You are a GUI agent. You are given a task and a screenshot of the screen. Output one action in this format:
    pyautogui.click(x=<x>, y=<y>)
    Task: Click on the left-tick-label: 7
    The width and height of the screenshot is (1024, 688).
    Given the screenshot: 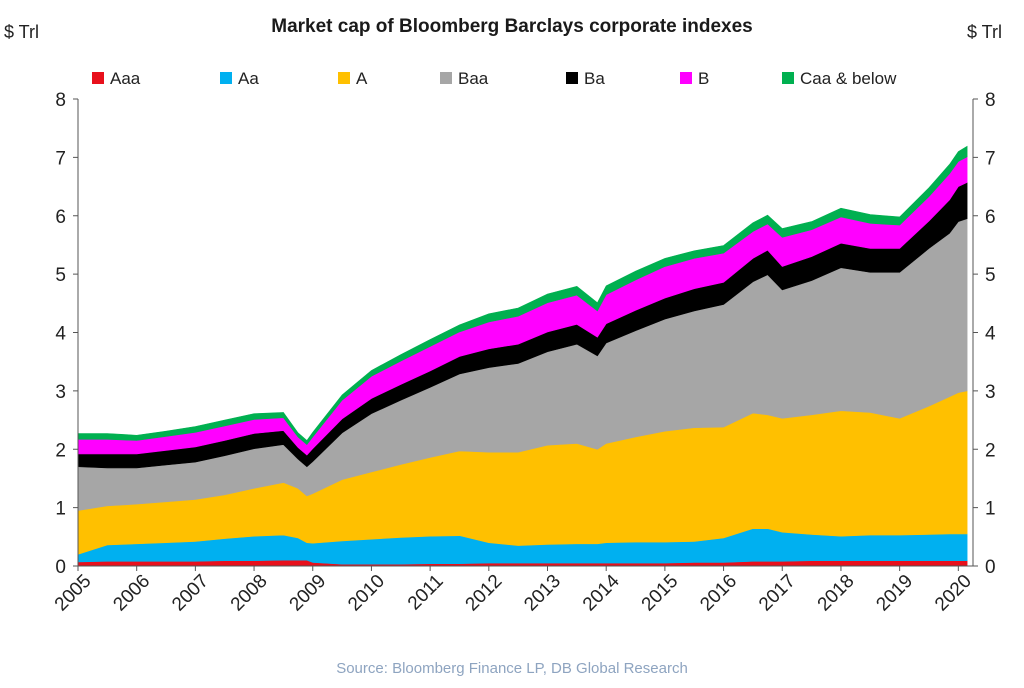 What is the action you would take?
    pyautogui.click(x=60, y=158)
    